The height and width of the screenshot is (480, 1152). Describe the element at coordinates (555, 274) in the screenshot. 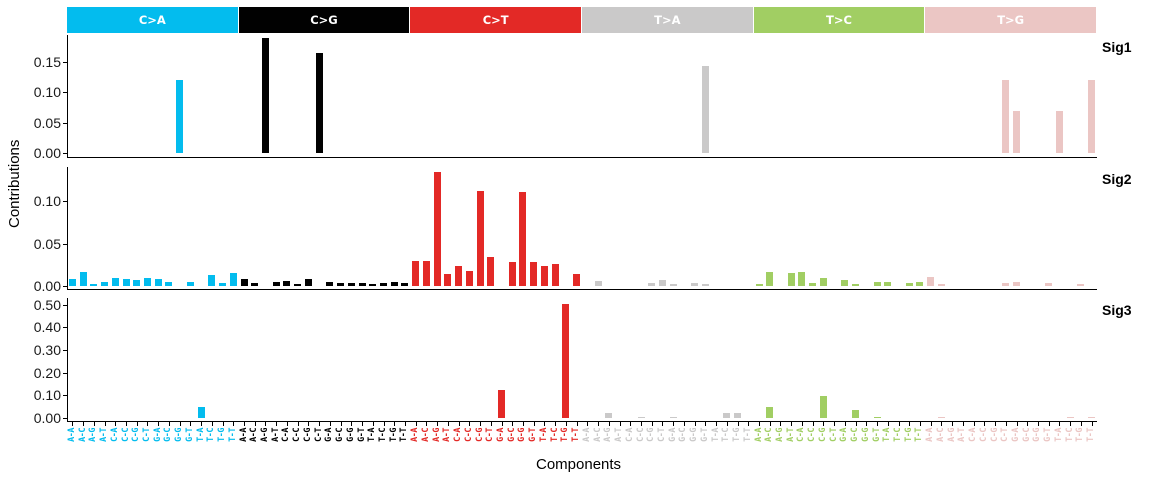

I see `bar-sig2-CT-T-C` at that location.